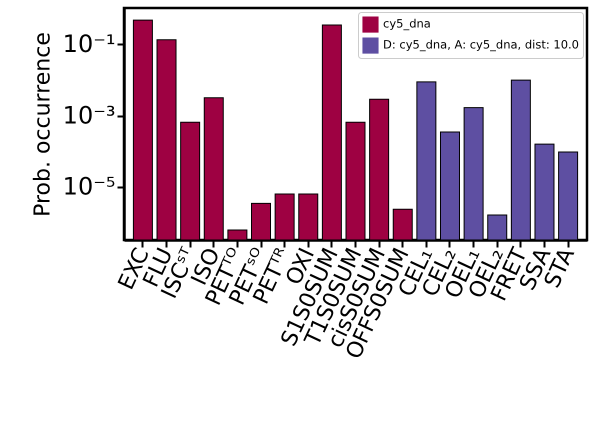  What do you see at coordinates (89, 44) in the screenshot?
I see `y-tick-label: 10⁻¹` at bounding box center [89, 44].